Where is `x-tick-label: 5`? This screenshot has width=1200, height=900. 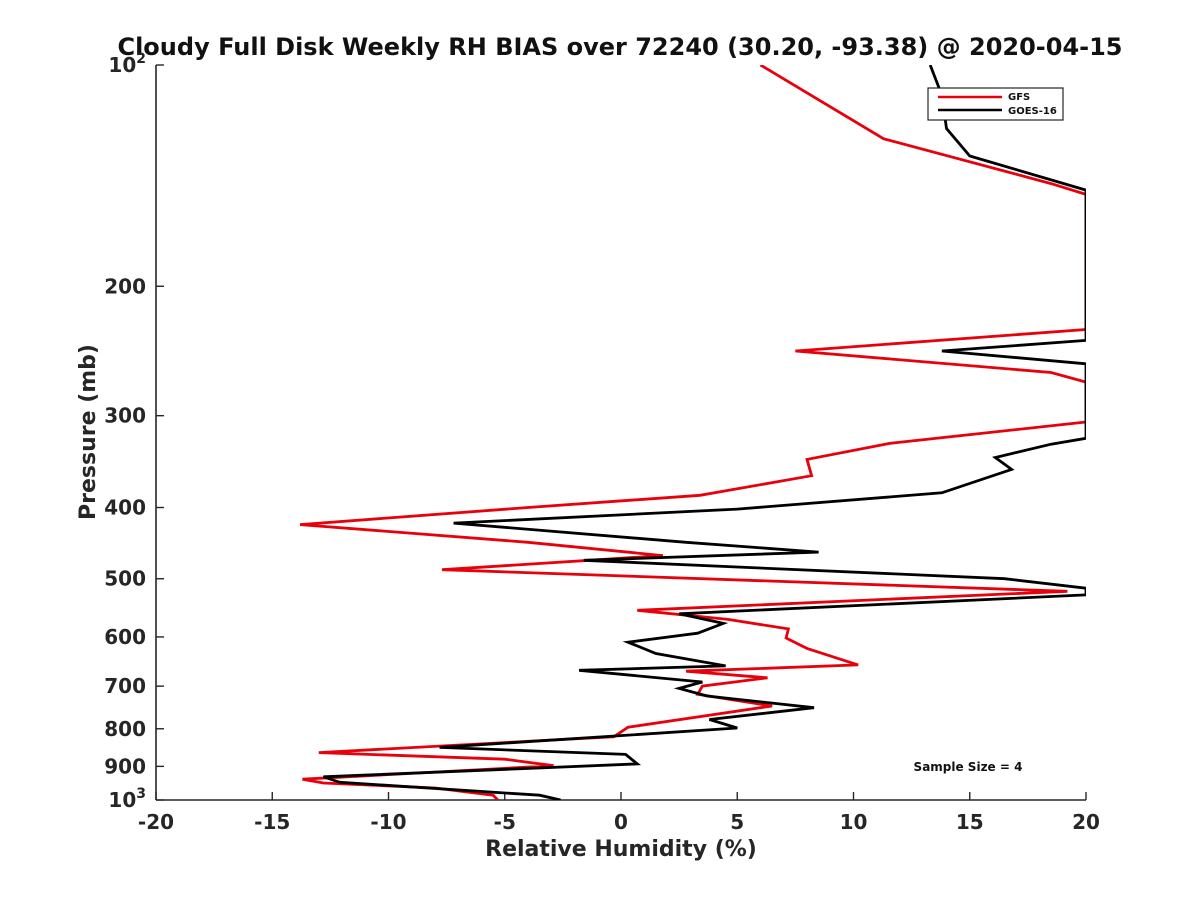
x-tick-label: 5 is located at coordinates (737, 822).